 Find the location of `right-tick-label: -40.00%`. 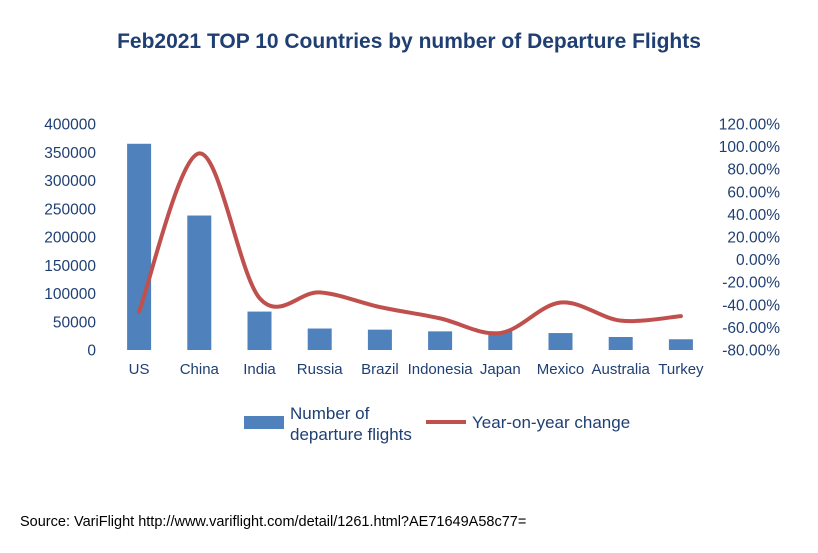

right-tick-label: -40.00% is located at coordinates (751, 305).